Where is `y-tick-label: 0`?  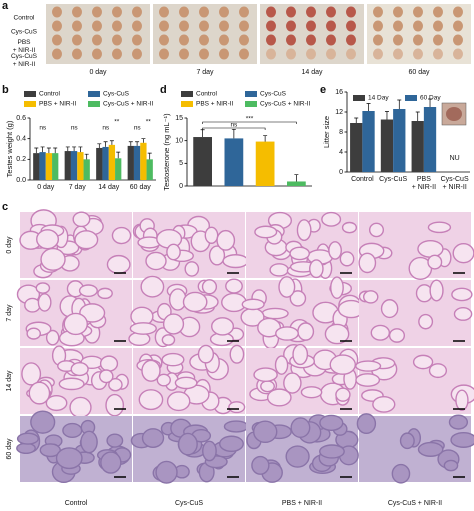
y-tick-label: 0 is located at coordinates (181, 186).